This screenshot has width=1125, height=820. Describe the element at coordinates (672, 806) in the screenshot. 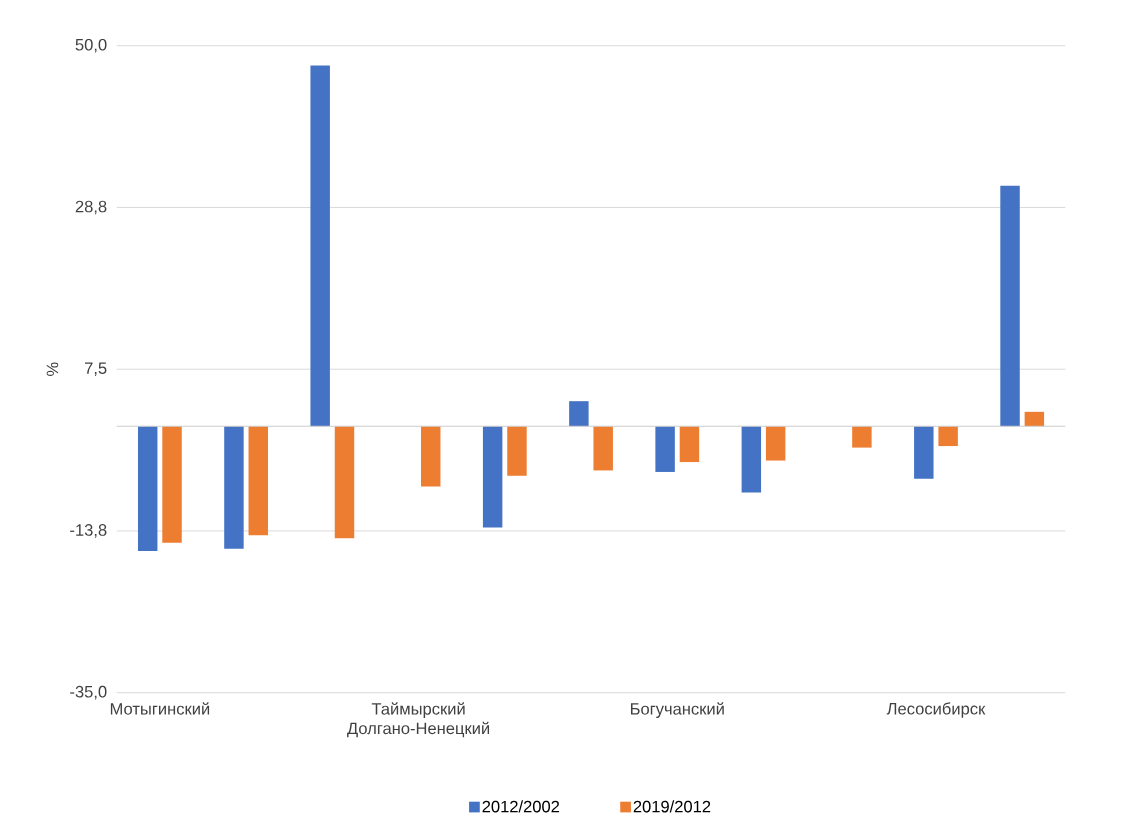

I see `legend-label: 2019/2012` at that location.